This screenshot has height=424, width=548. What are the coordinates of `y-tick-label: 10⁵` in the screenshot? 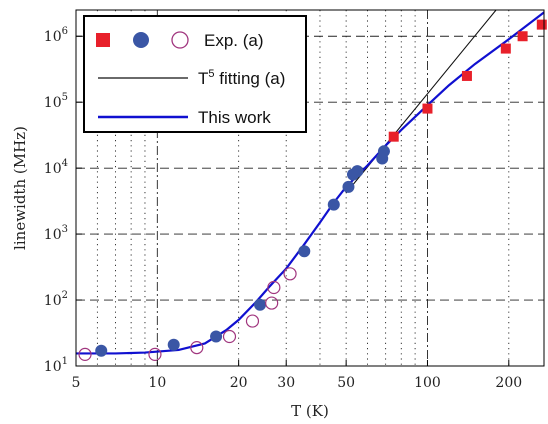 It's located at (56, 101).